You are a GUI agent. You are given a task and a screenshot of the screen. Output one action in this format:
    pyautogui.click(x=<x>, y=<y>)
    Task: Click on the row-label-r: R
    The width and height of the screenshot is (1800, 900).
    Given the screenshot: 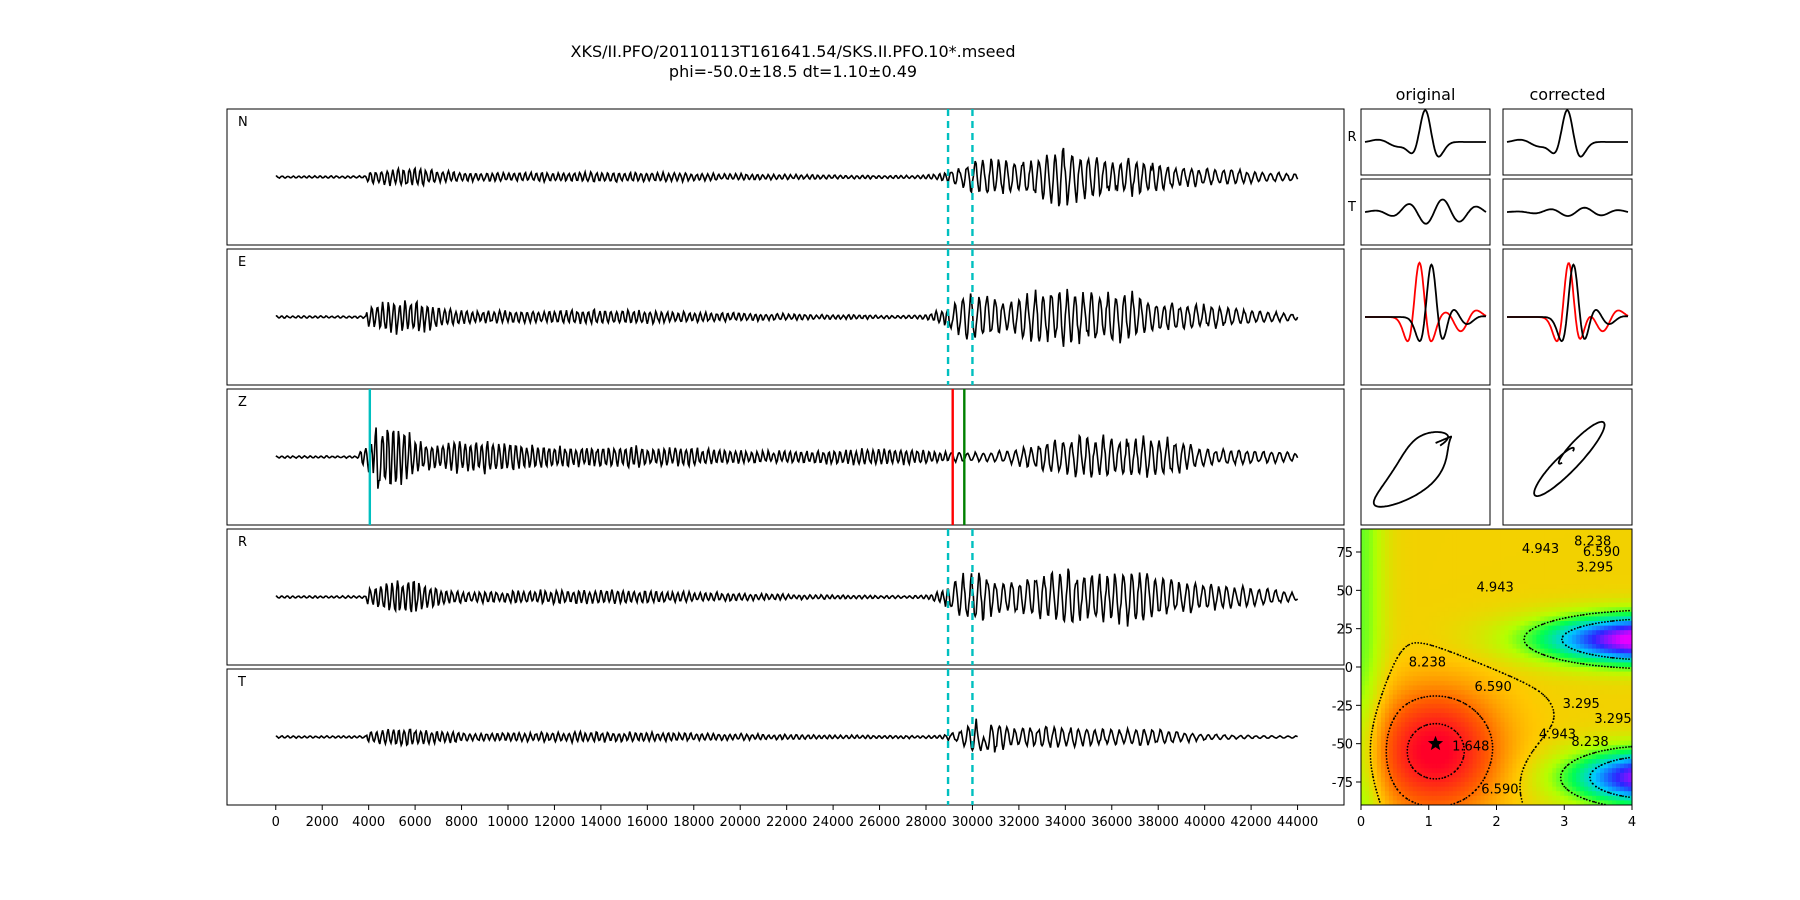 What is the action you would take?
    pyautogui.click(x=1351, y=137)
    